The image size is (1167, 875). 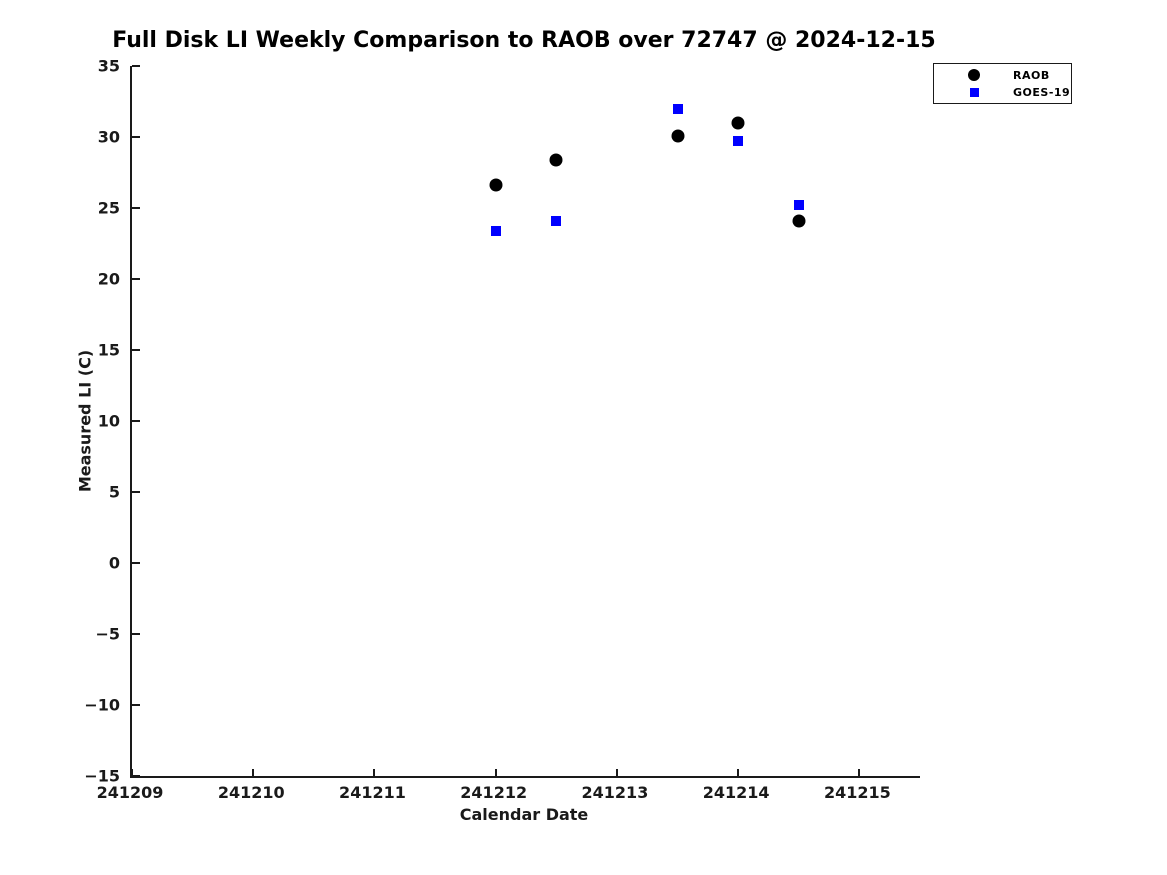 I want to click on y-tick-label: 5, so click(x=114, y=492).